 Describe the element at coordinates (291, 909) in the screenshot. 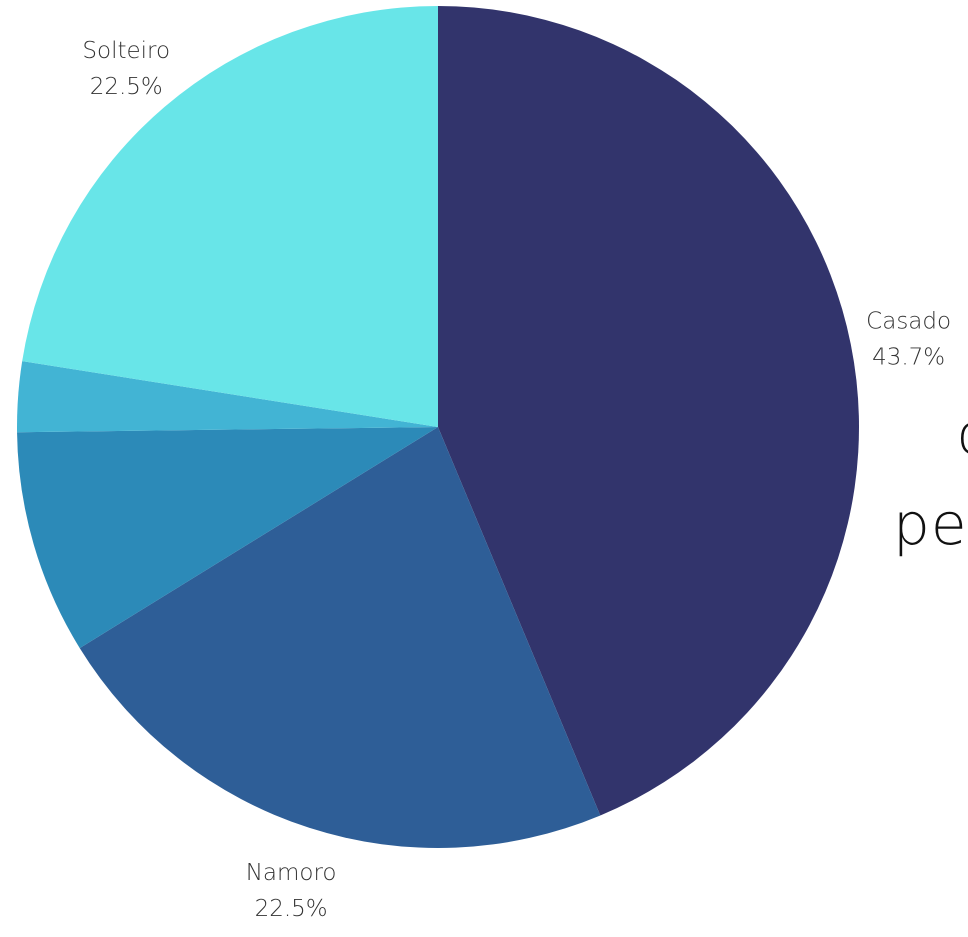

I see `slice-percent-namoro: 22.5%` at that location.